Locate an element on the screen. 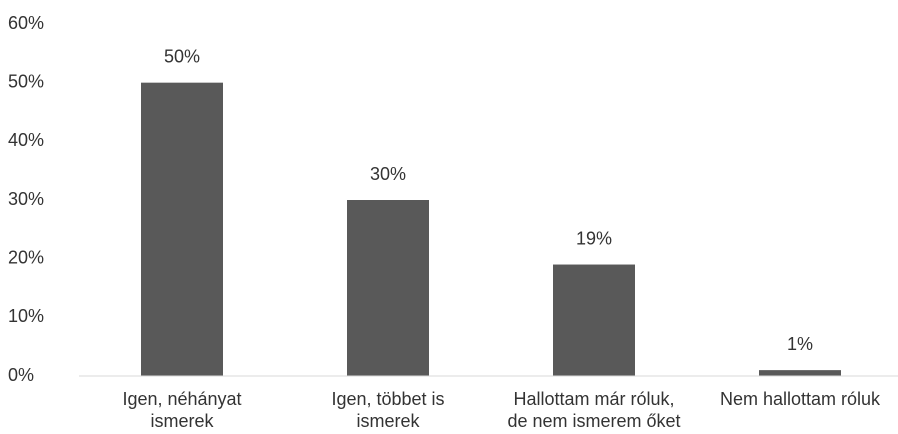 This screenshot has width=898, height=434. y-tick-label: 0% is located at coordinates (21, 375).